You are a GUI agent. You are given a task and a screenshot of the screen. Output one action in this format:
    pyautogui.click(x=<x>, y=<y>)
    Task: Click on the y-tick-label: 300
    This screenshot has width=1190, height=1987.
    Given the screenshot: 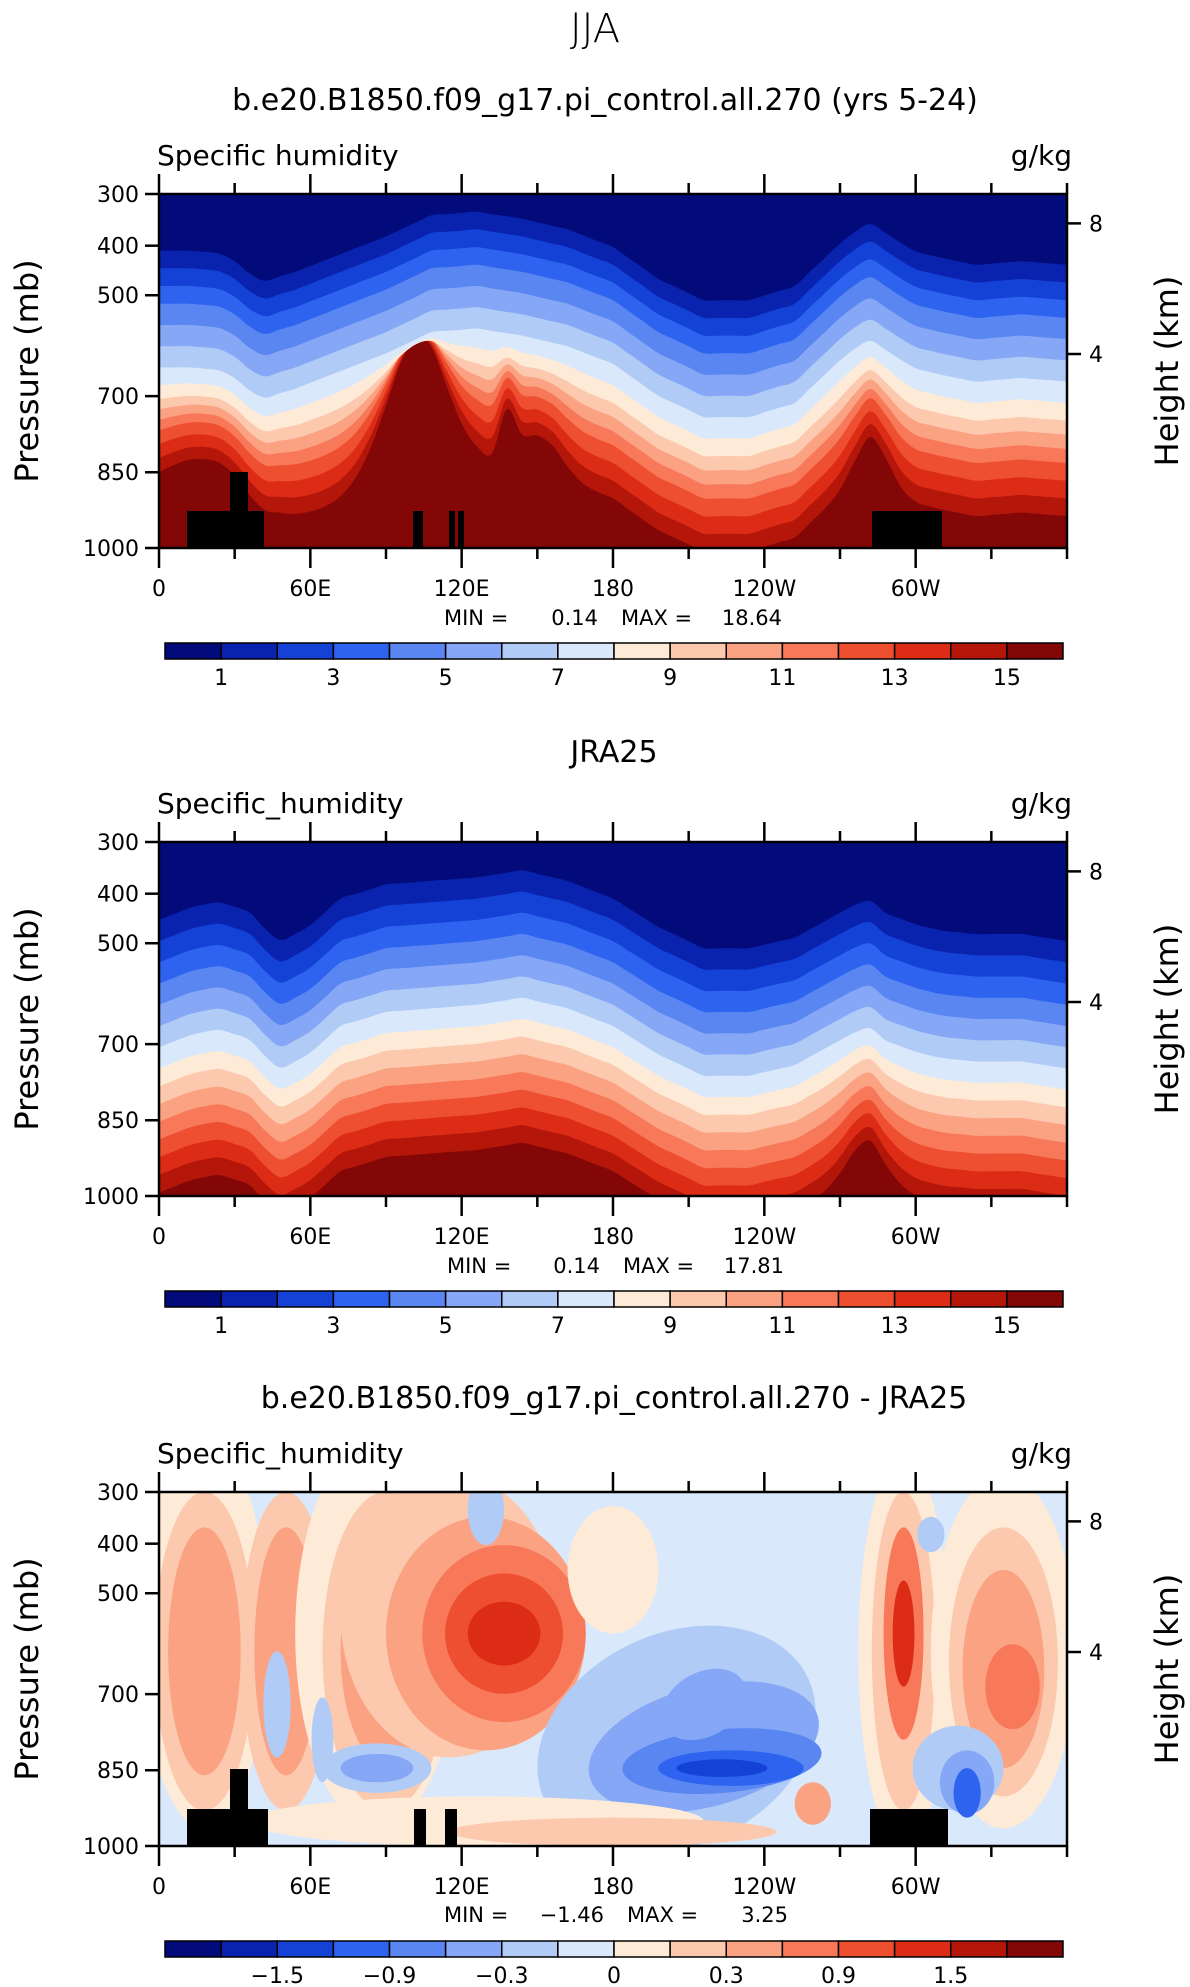 What is the action you would take?
    pyautogui.click(x=118, y=195)
    